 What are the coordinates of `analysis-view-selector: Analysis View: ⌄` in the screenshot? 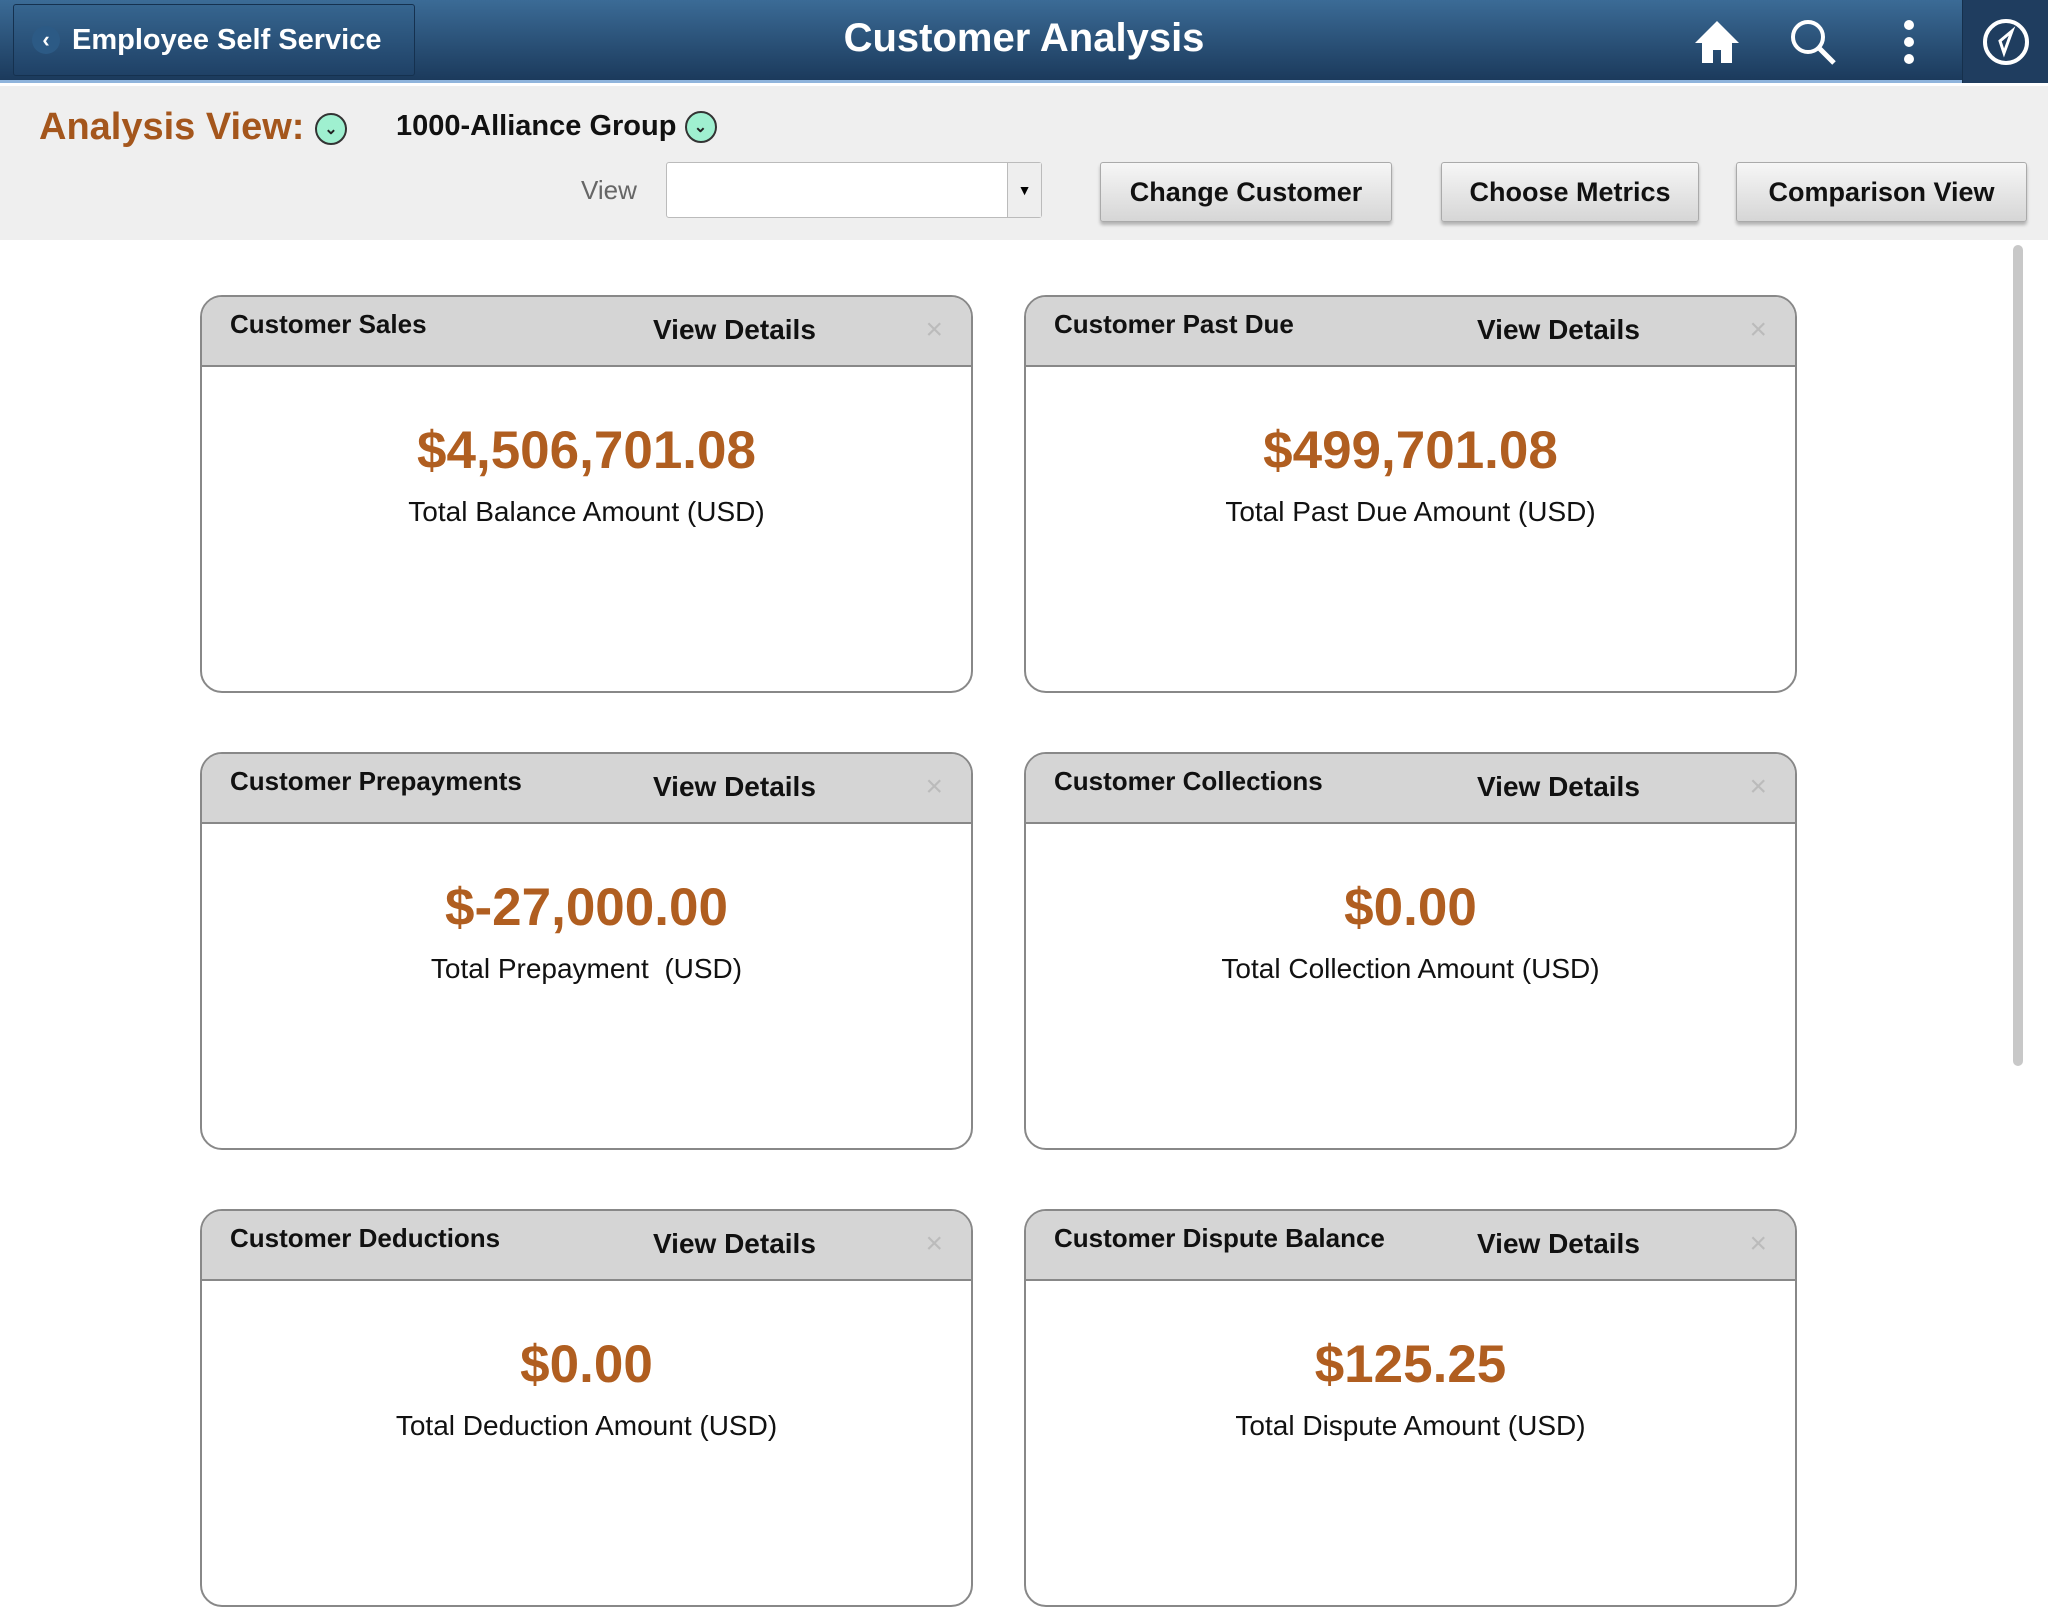 It's located at (193, 127).